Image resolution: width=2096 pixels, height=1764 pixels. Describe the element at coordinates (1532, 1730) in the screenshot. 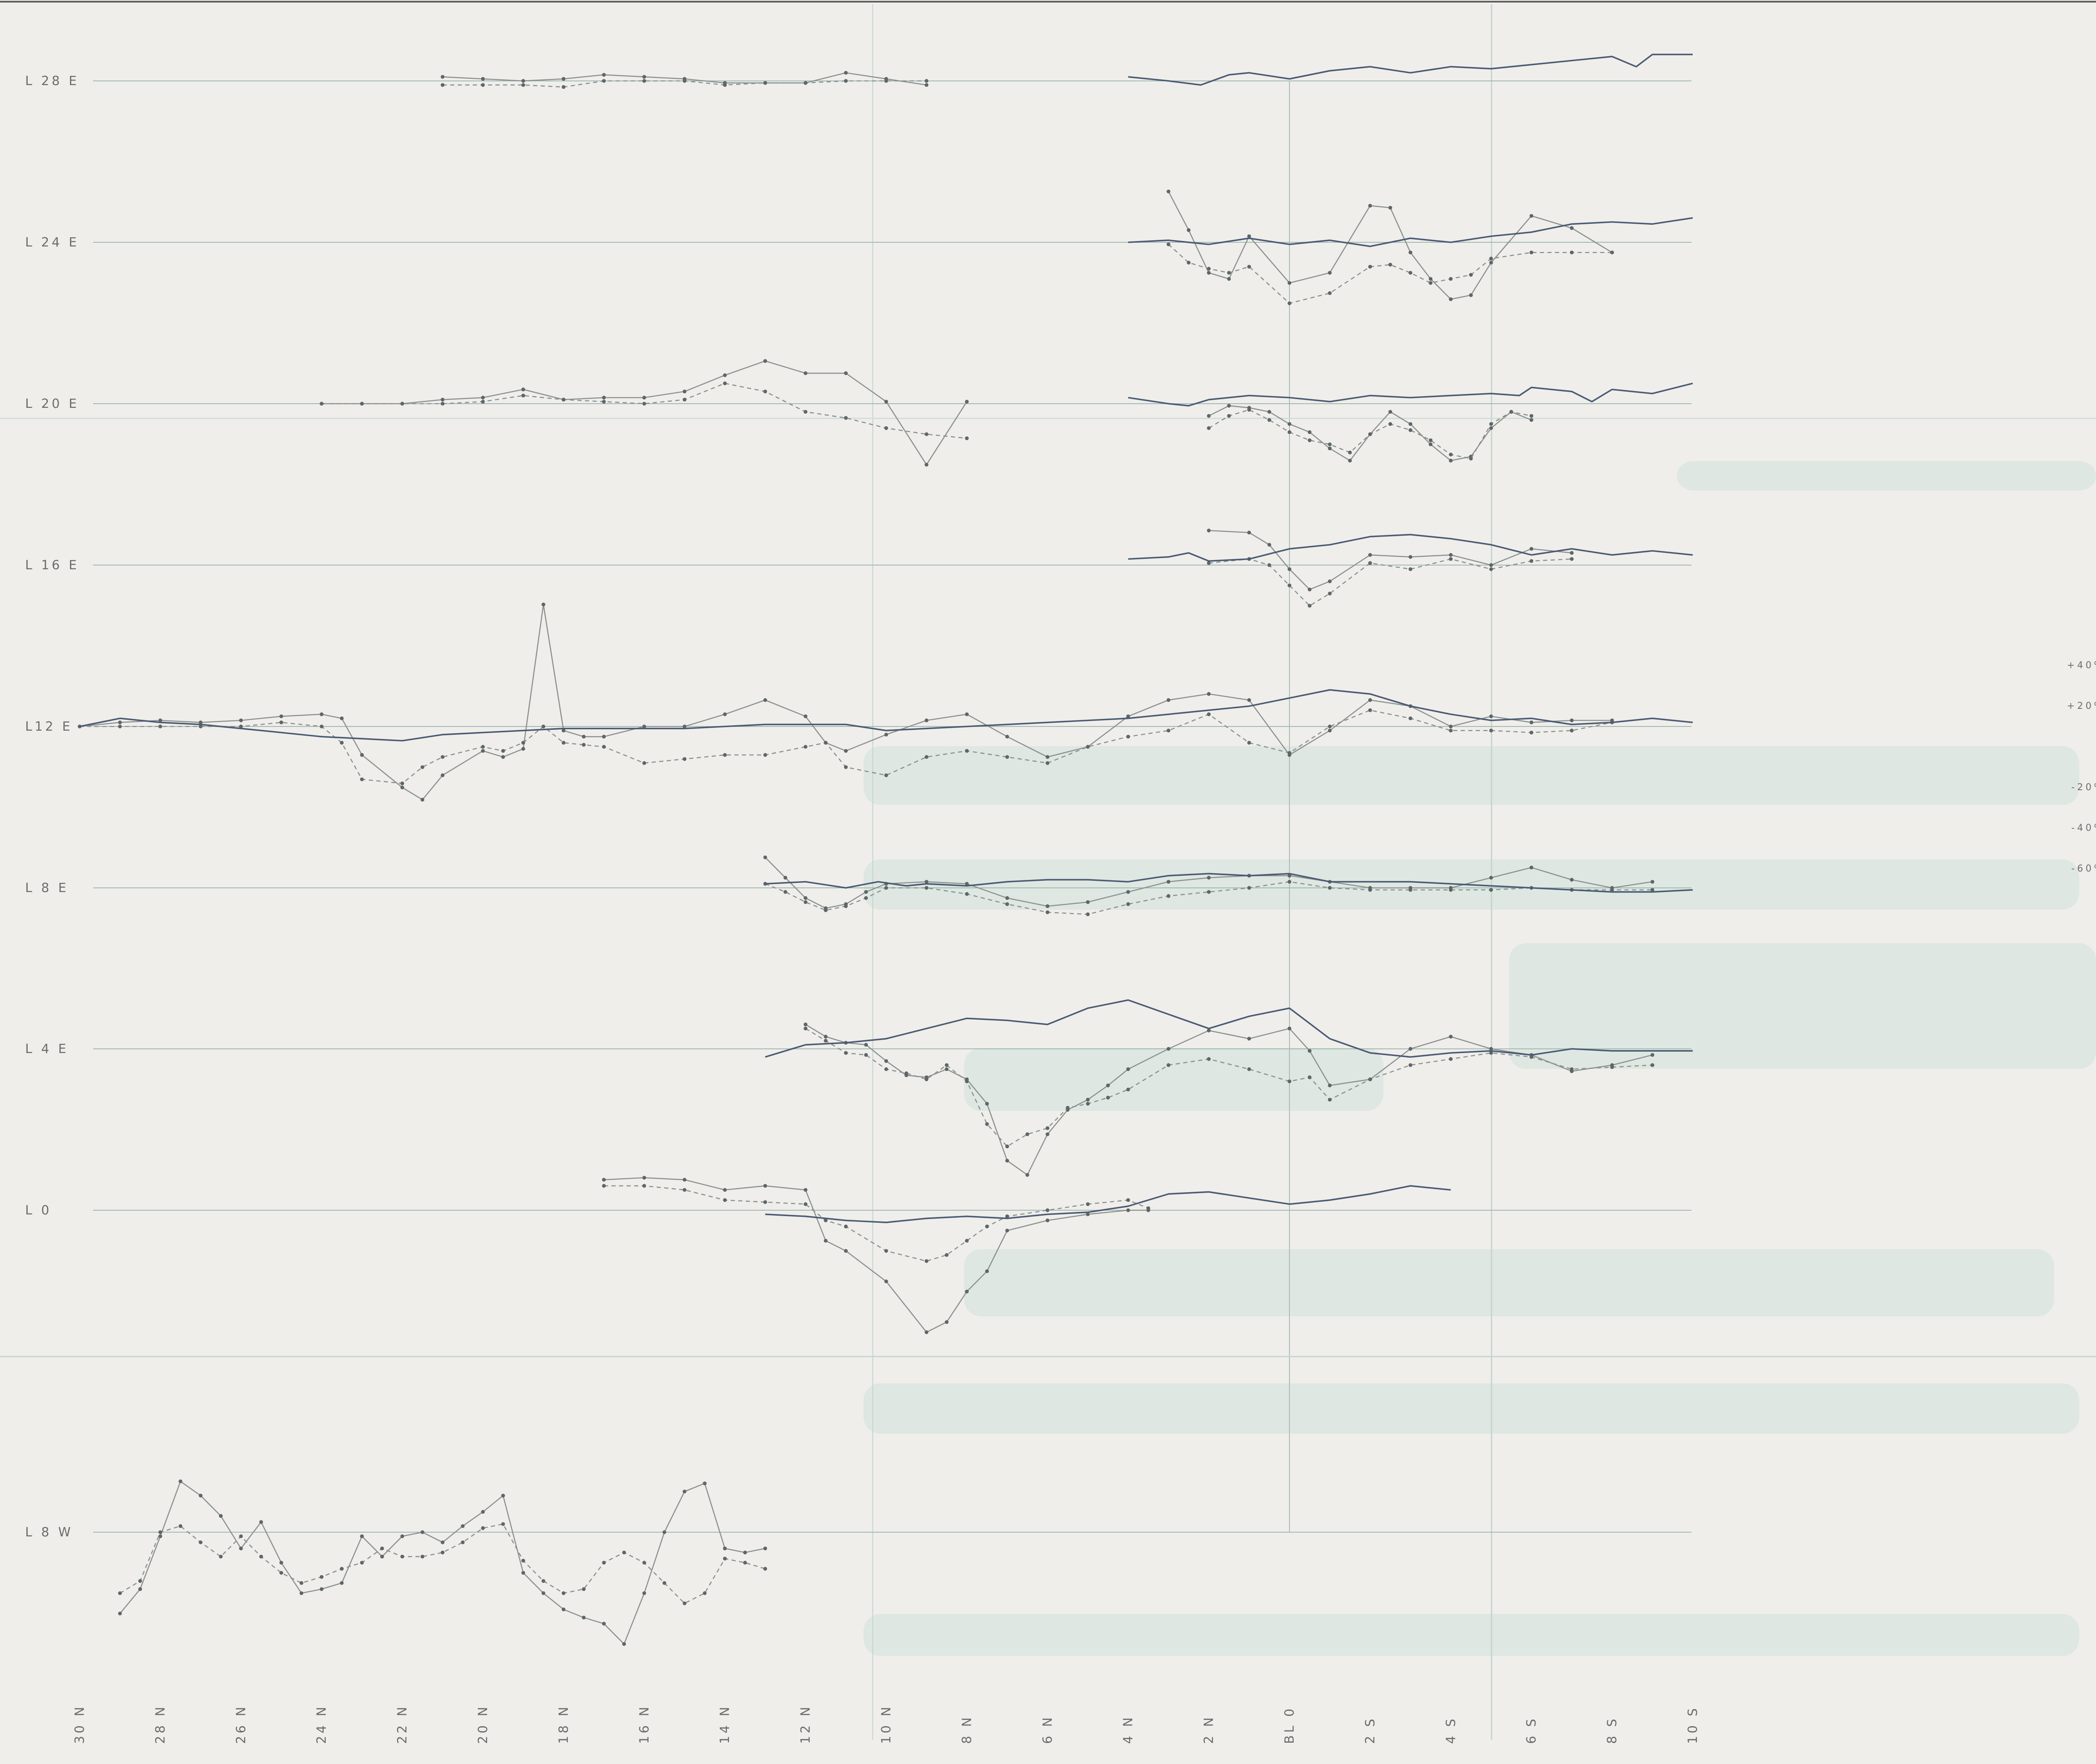

I see `x-tick-label: 6 S` at that location.